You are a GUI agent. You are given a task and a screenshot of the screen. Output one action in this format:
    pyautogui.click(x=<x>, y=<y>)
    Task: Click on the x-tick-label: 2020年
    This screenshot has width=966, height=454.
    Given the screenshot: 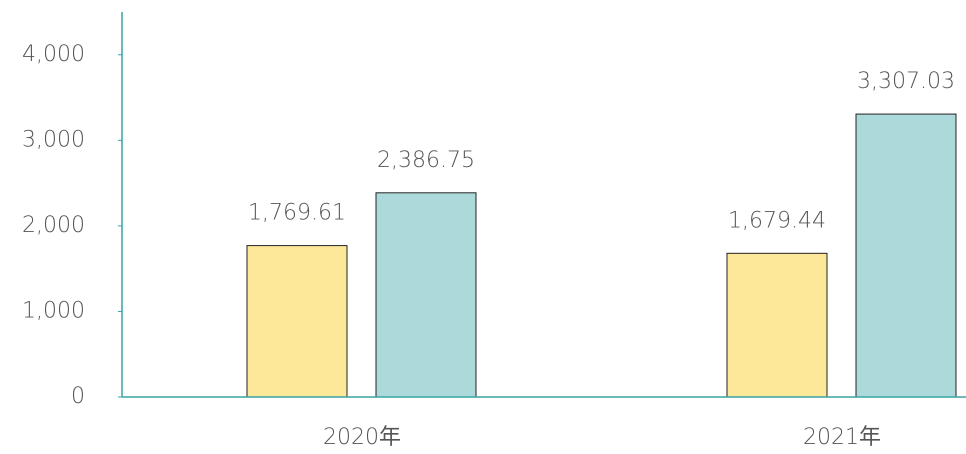 What is the action you would take?
    pyautogui.click(x=362, y=437)
    